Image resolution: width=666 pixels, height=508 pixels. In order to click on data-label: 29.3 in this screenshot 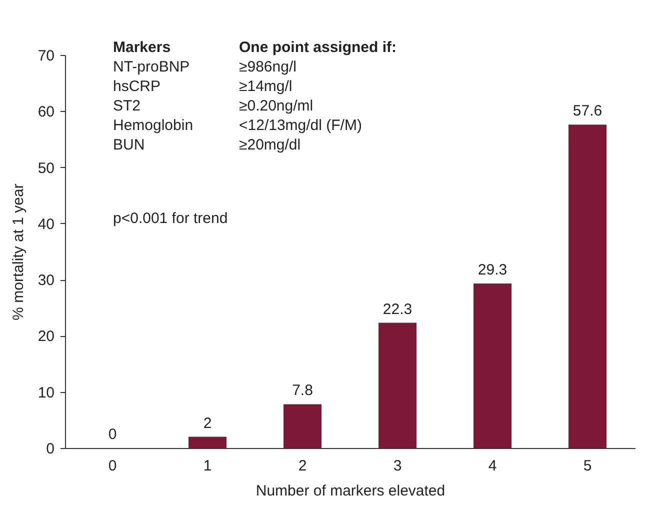, I will do `click(493, 270)`.